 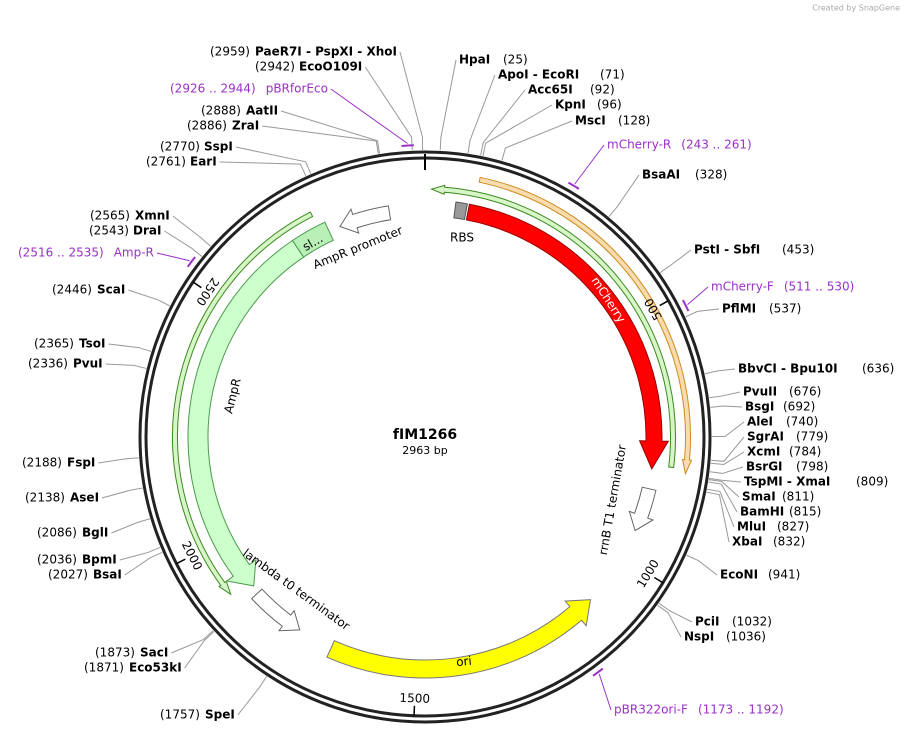 What do you see at coordinates (747, 542) in the screenshot?
I see `site-name: XbaI` at bounding box center [747, 542].